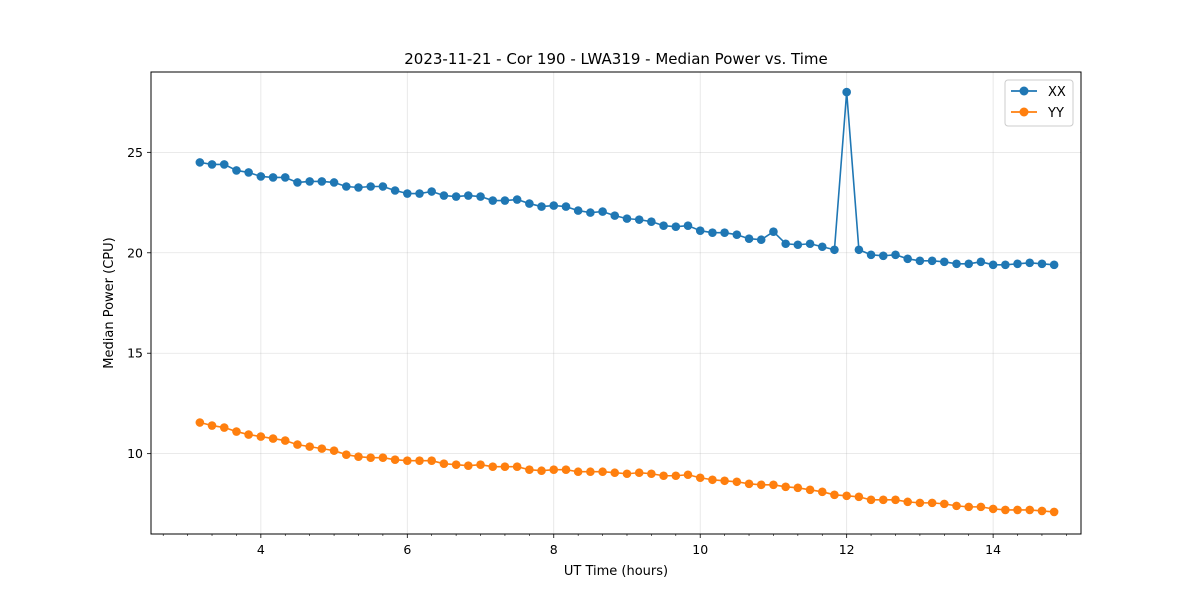 This screenshot has height=600, width=1200. Describe the element at coordinates (847, 549) in the screenshot. I see `x-tick-label: 12` at that location.